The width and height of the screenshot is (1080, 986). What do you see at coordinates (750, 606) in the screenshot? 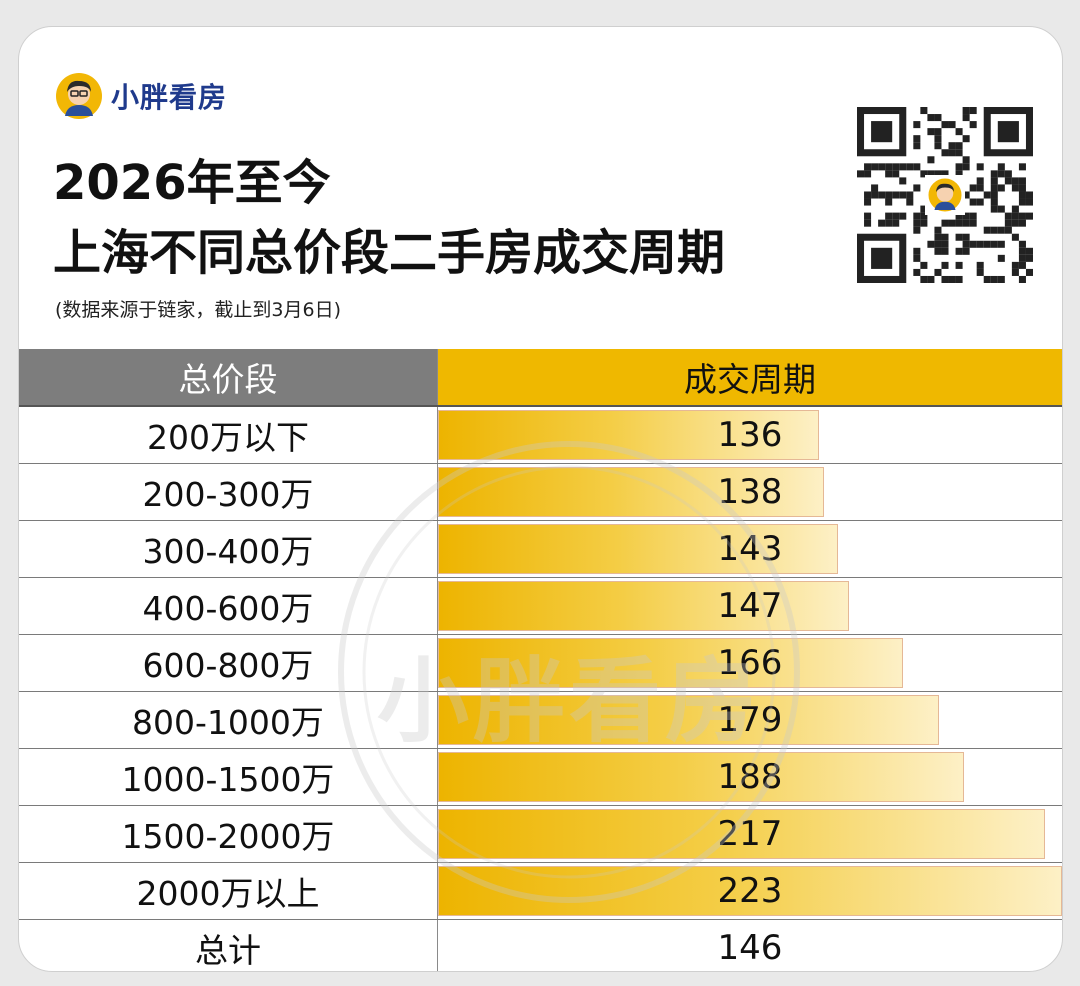
I see `bar-value-label: 147` at bounding box center [750, 606].